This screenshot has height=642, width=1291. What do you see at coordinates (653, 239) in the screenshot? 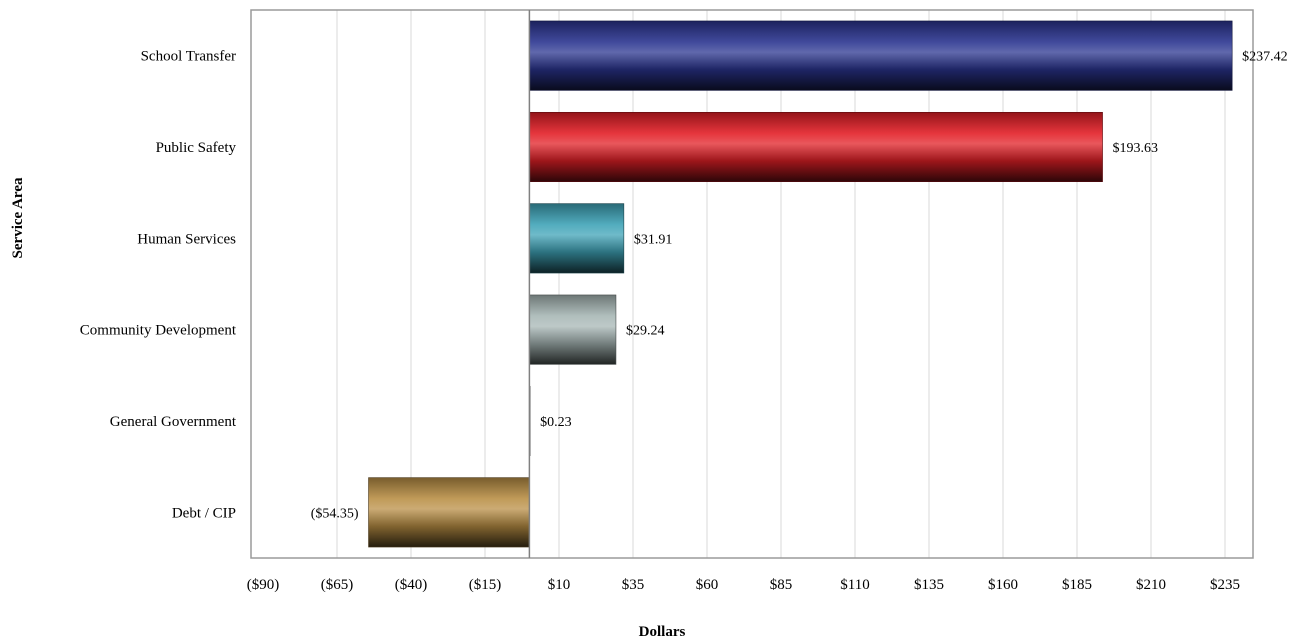
I see `data-label: $31.91` at bounding box center [653, 239].